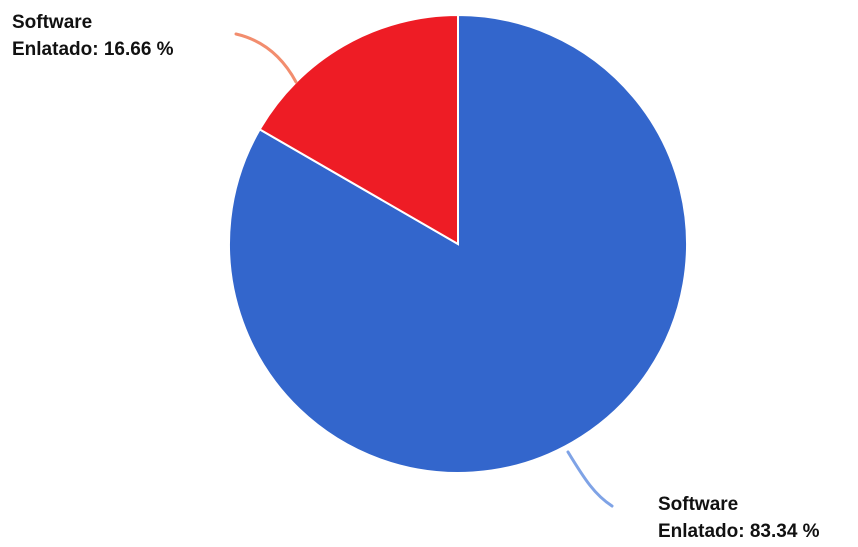 This screenshot has width=858, height=547. Describe the element at coordinates (698, 504) in the screenshot. I see `slice-label-large-line1: Software` at that location.